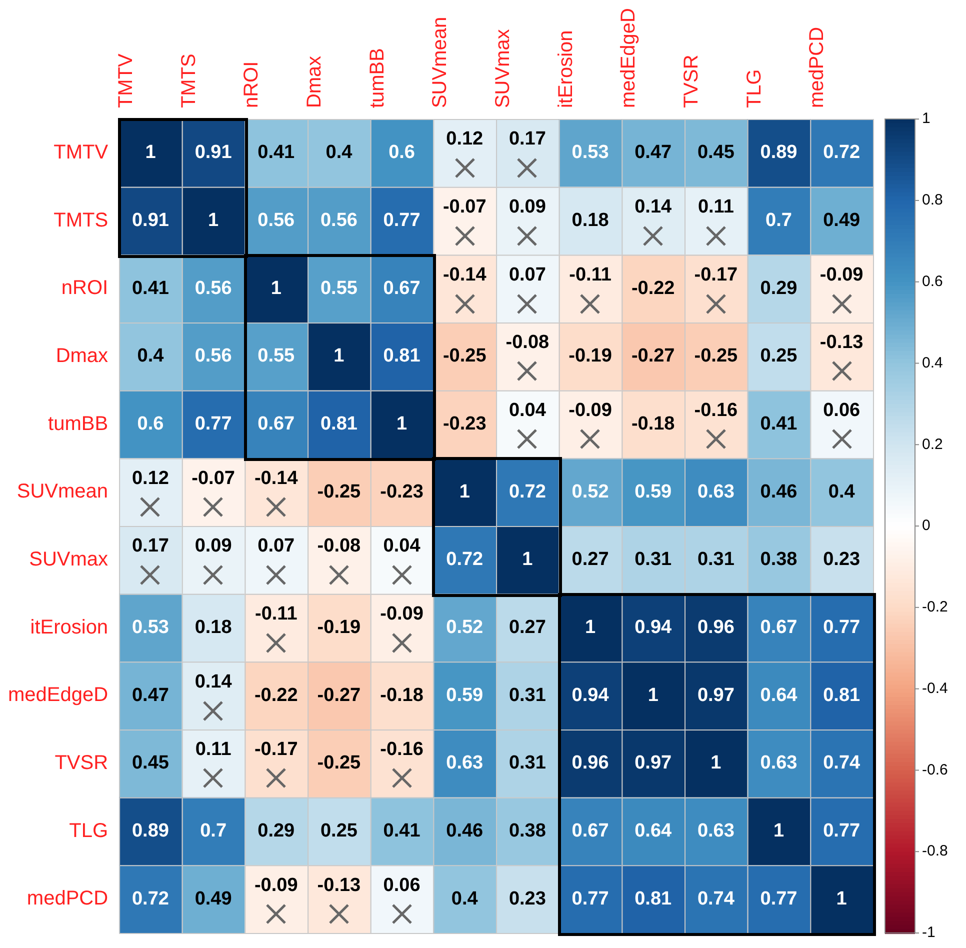  Describe the element at coordinates (62, 491) in the screenshot. I see `y-tick-label: SUVmean` at that location.